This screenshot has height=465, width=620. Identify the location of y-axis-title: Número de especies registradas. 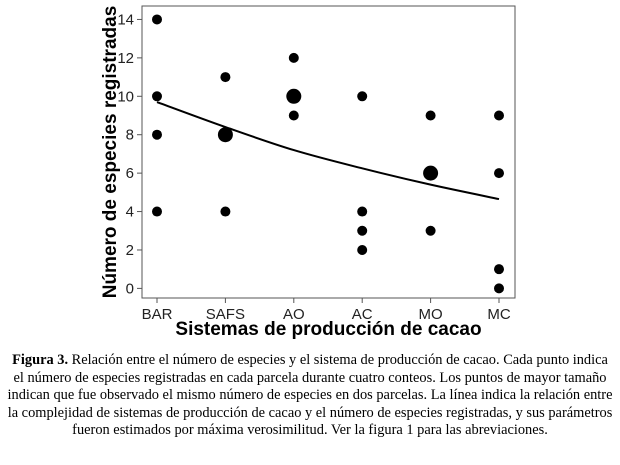
(110, 152).